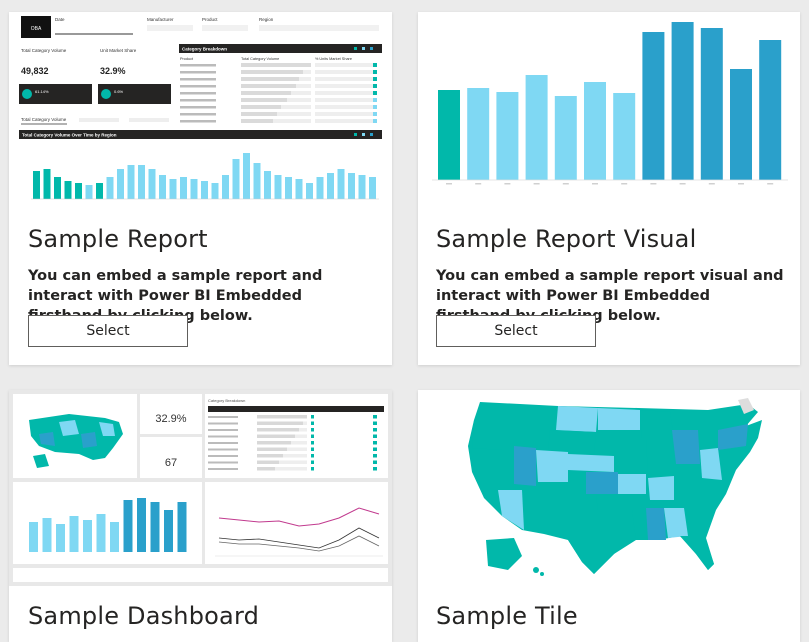  What do you see at coordinates (35, 71) in the screenshot?
I see `kpi1-value: 49,832` at bounding box center [35, 71].